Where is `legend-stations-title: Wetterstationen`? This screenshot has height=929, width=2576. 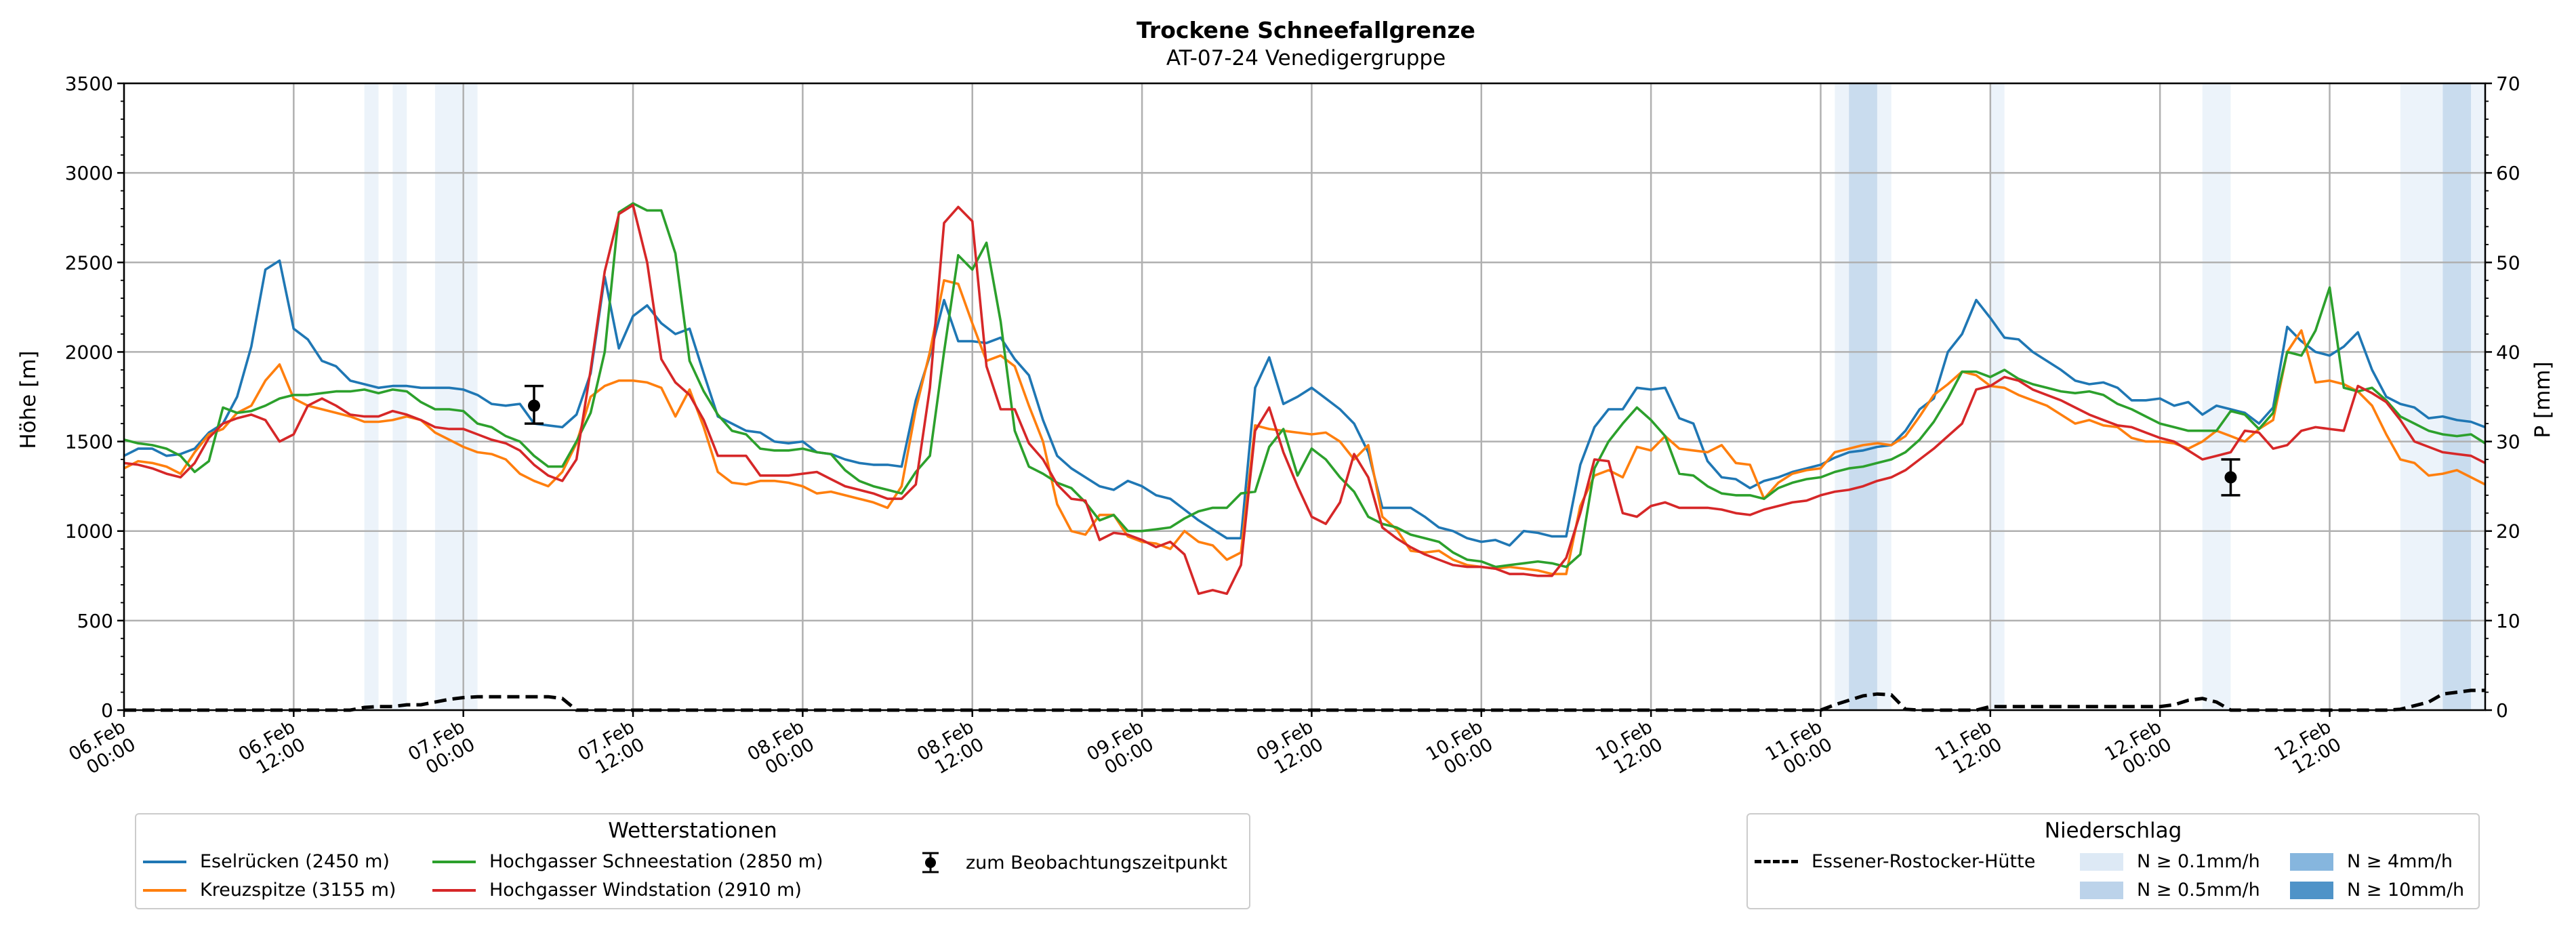 legend-stations-title: Wetterstationen is located at coordinates (693, 831).